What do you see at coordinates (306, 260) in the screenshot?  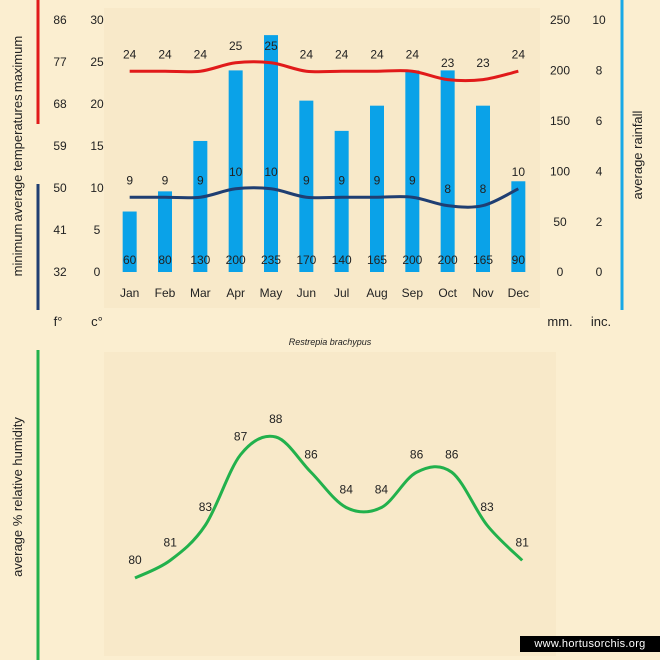 I see `rainfall-value-label: 170` at bounding box center [306, 260].